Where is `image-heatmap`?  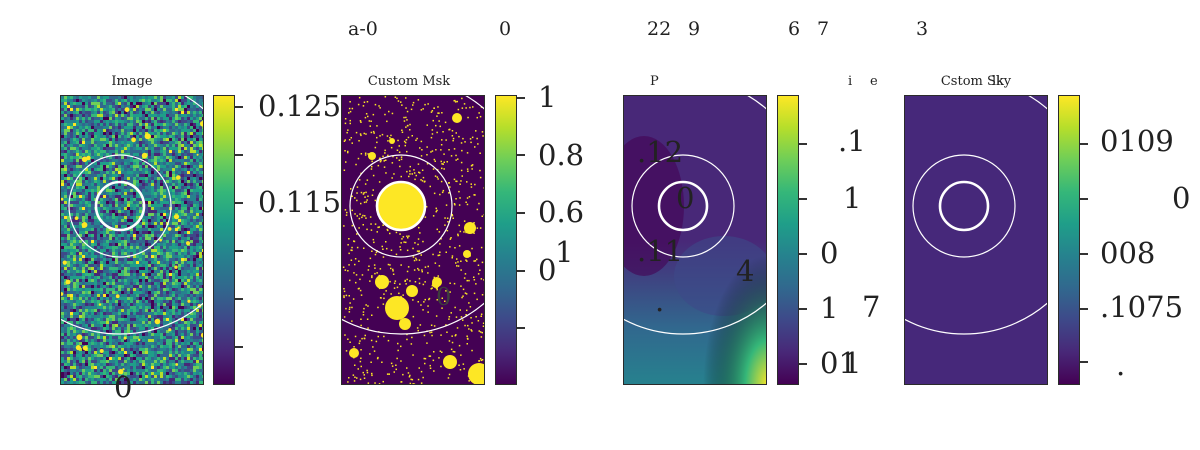
image-heatmap is located at coordinates (132, 240).